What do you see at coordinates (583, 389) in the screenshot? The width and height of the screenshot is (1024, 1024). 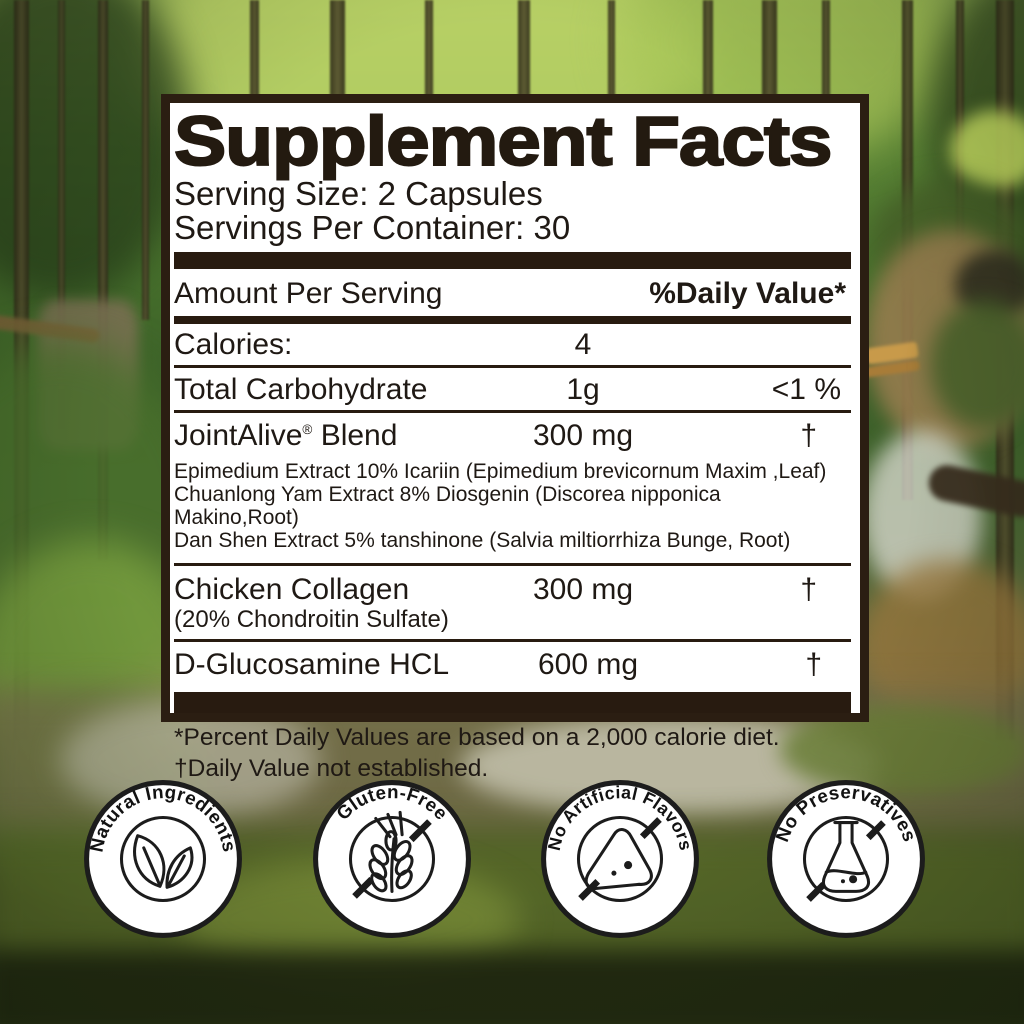 I see `row-amount: 1g` at bounding box center [583, 389].